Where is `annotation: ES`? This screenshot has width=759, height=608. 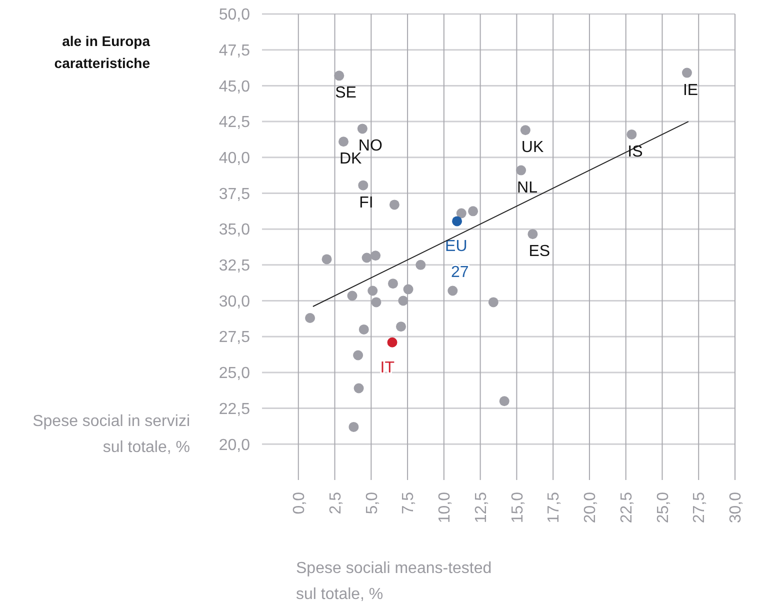
annotation: ES is located at coordinates (539, 251).